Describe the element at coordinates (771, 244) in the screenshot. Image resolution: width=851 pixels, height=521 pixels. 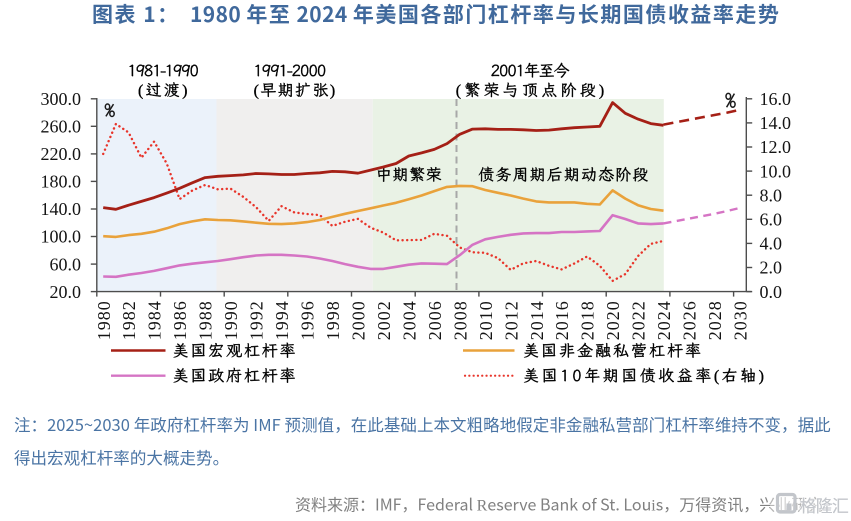
I see `svg-text: 4.0` at that location.